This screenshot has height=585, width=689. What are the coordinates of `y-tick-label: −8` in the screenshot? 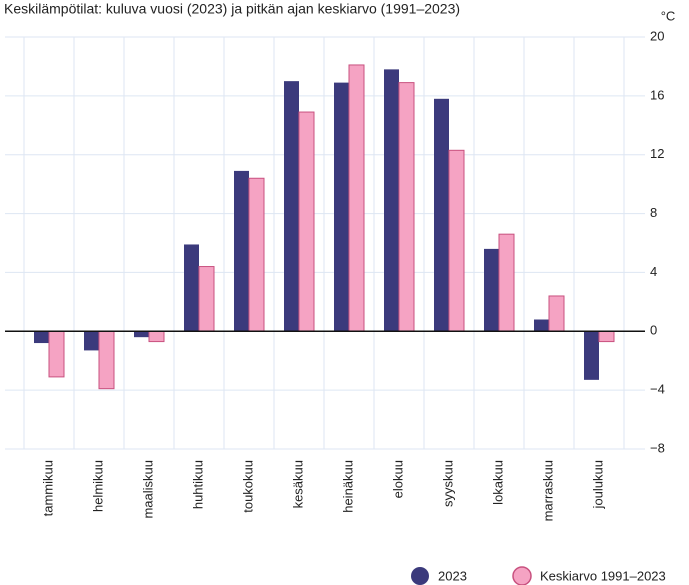 It's located at (657, 447).